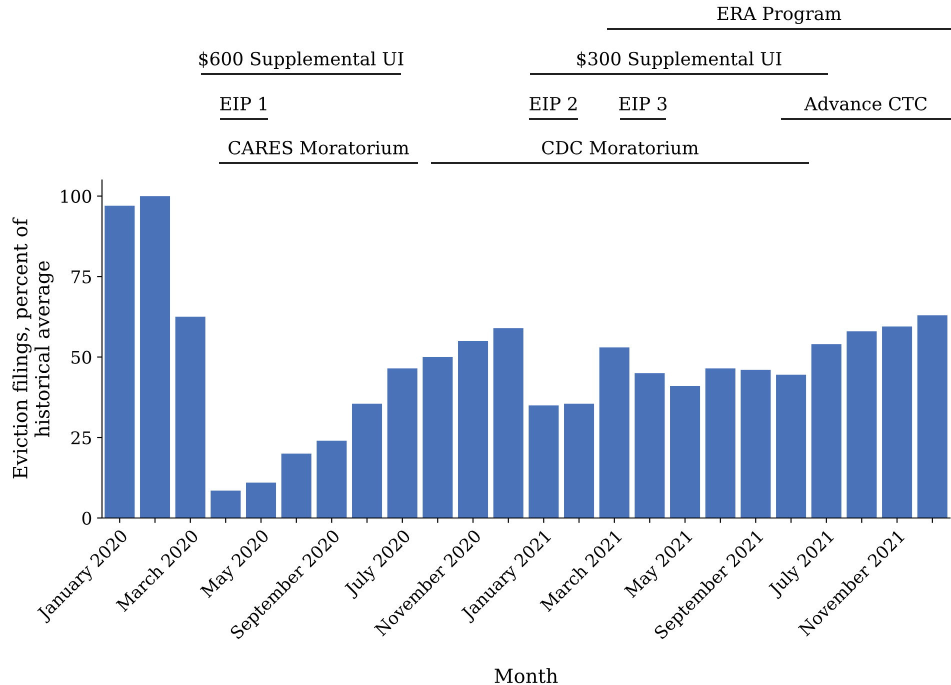  I want to click on text: $300 Supplemental UI, so click(679, 60).